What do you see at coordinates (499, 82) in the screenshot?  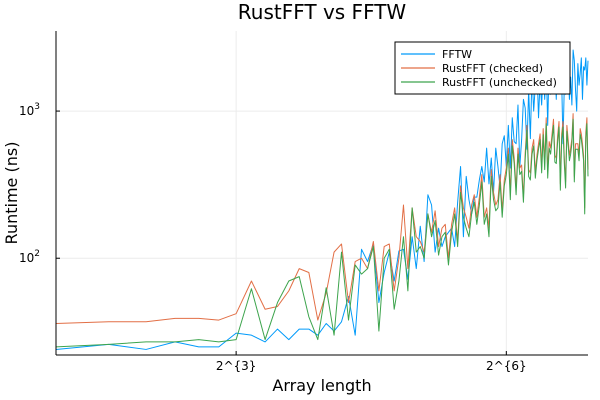 I see `legend-label: RustFFT (unchecked)` at bounding box center [499, 82].